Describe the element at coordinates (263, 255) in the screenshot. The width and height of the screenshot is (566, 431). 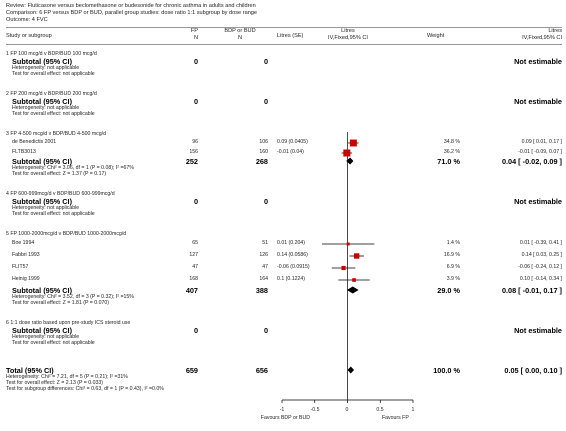
I see `study-bdp-n: 126` at that location.